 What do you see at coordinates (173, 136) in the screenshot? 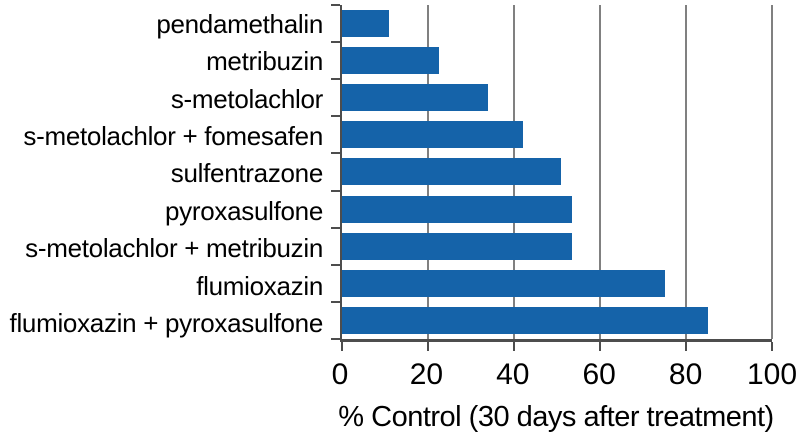
I see `category-label: s-metolachlor + fomesafen` at bounding box center [173, 136].